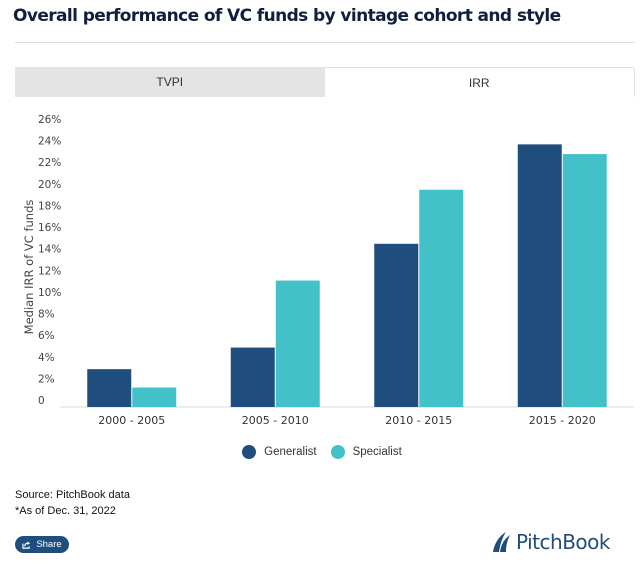  I want to click on share-icon, so click(26, 544).